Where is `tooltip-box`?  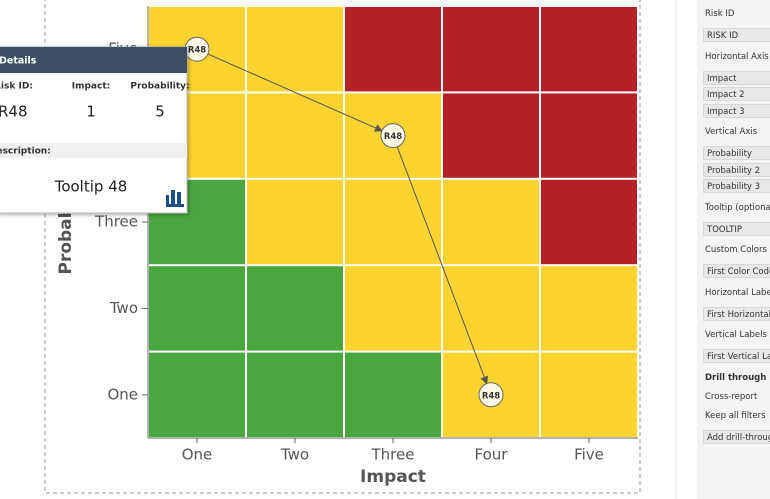
tooltip-box is located at coordinates (94, 130).